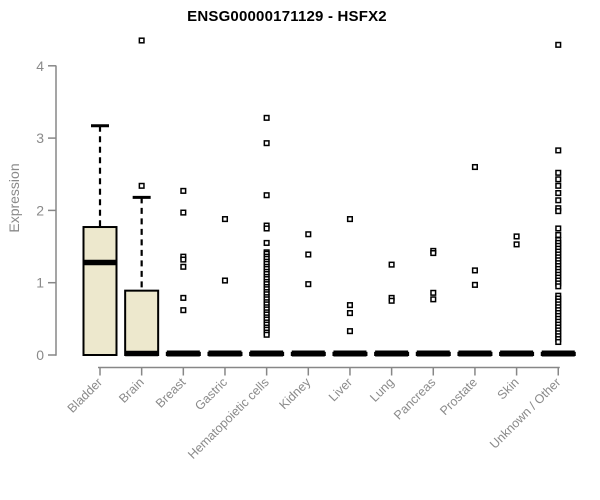 Image resolution: width=600 pixels, height=500 pixels. I want to click on x-tick-label-hematopoietic-cells: Hematopoietic cells, so click(228, 418).